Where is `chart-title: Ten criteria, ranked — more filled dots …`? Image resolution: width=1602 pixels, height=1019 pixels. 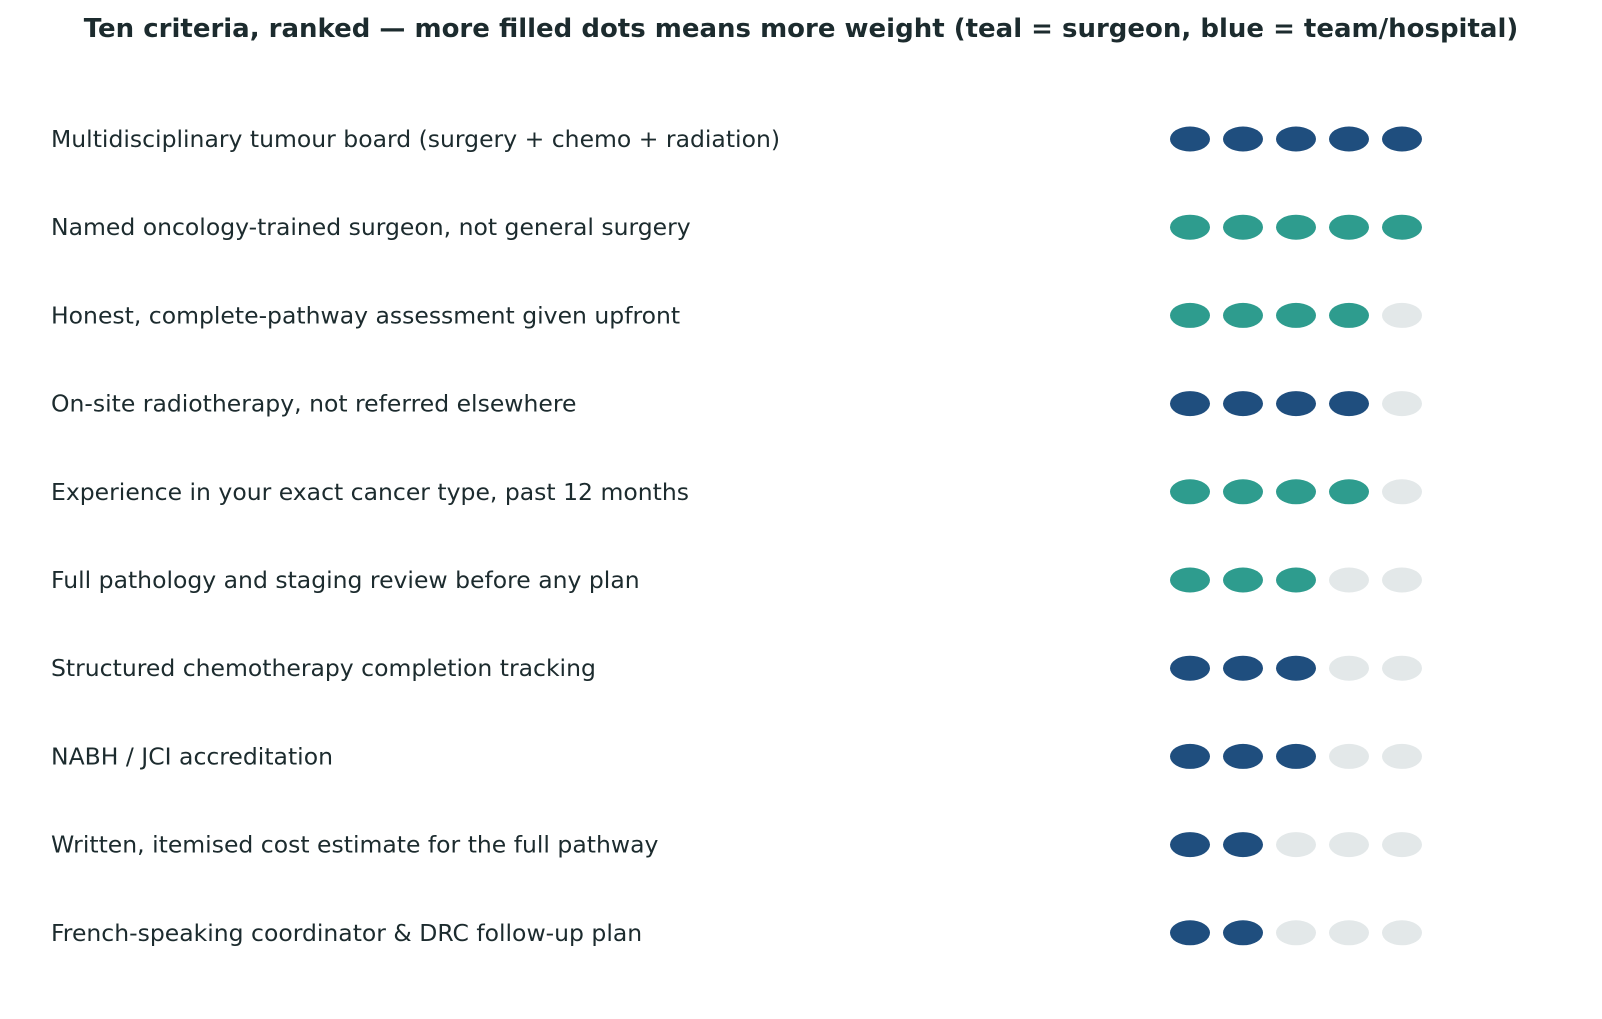 chart-title: Ten criteria, ranked — more filled dots … is located at coordinates (801, 29).